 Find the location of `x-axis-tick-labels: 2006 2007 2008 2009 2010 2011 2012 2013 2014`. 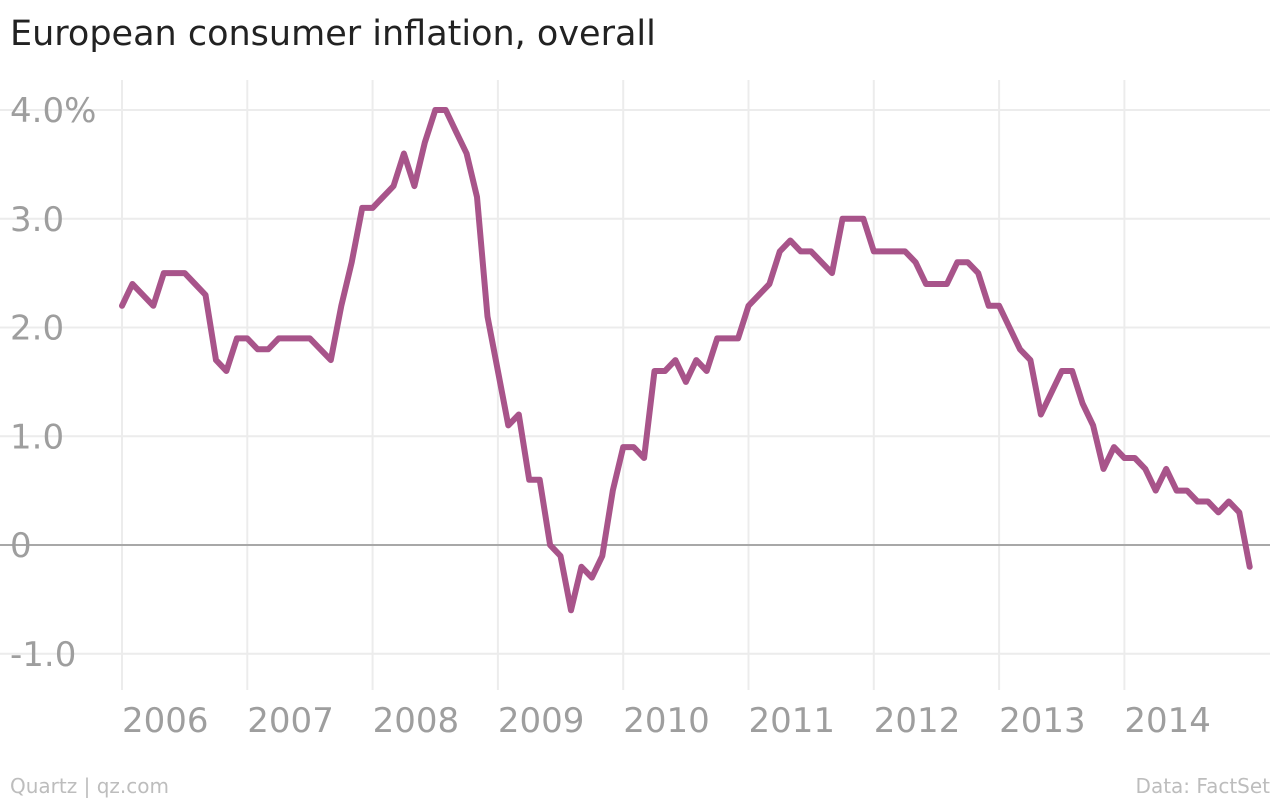

x-axis-tick-labels: 2006 2007 2008 2009 2010 2011 2012 2013 2014 is located at coordinates (666, 721).